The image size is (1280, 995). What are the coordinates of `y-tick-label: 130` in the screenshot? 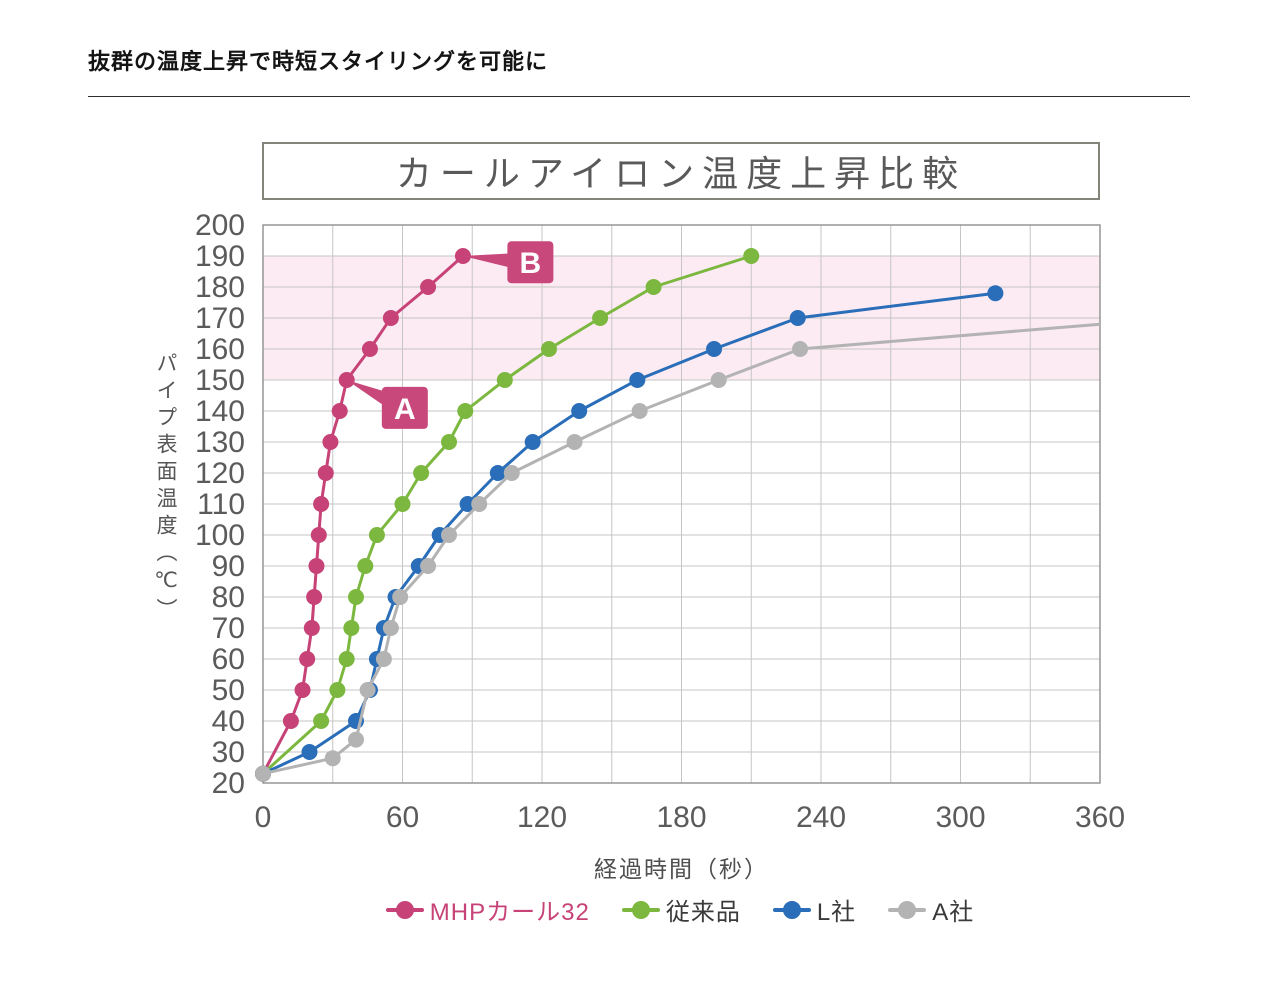 It's located at (220, 442).